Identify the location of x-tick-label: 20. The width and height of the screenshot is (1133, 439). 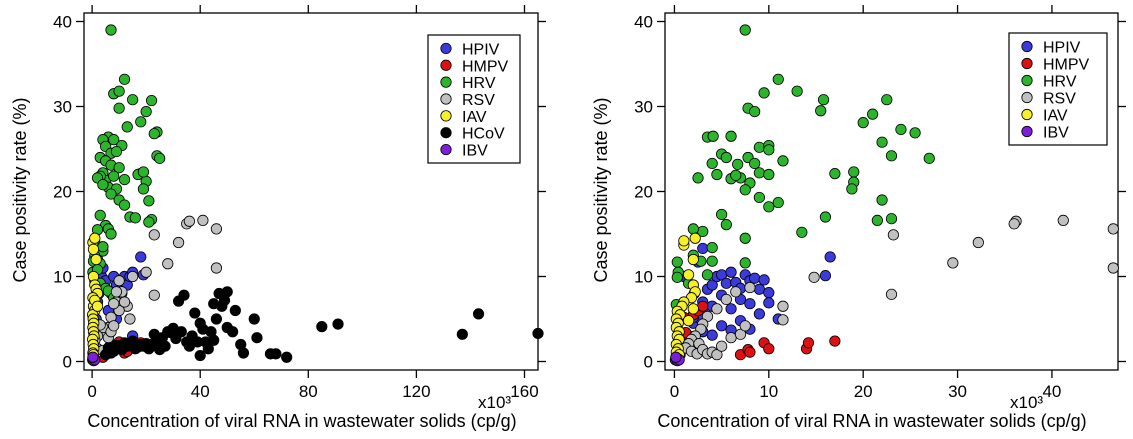
(863, 391).